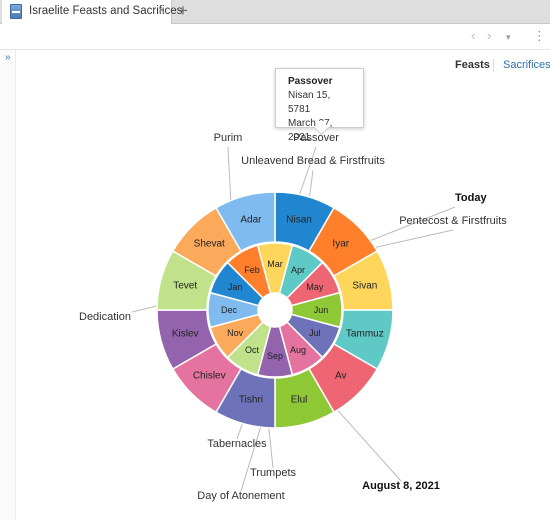 The height and width of the screenshot is (520, 550). Describe the element at coordinates (275, 310) in the screenshot. I see `center-hole` at that location.